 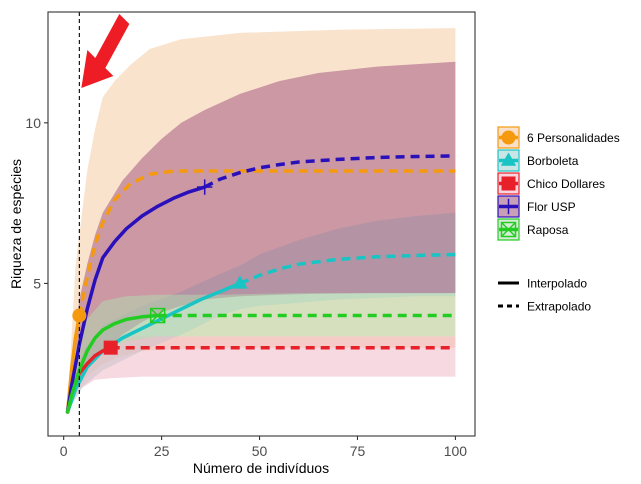 What do you see at coordinates (162, 451) in the screenshot?
I see `x-tick-label: 25` at bounding box center [162, 451].